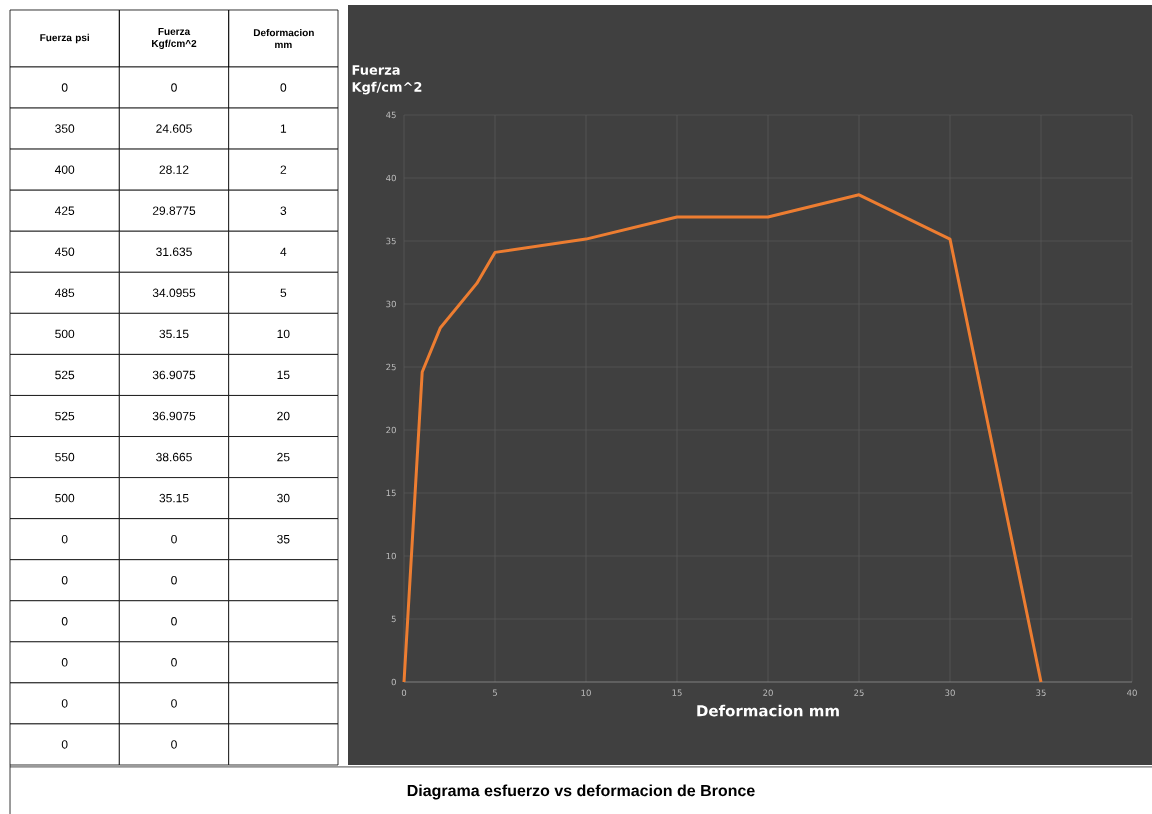 The image size is (1152, 814). Describe the element at coordinates (64, 251) in the screenshot. I see `data-label: 450` at that location.